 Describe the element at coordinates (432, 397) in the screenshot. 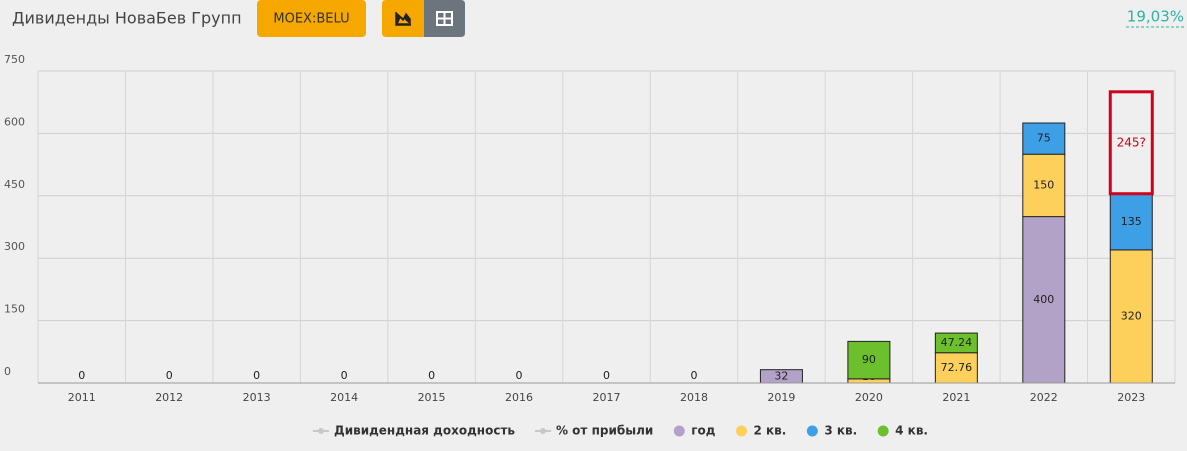

I see `x-tick-label: 2015` at that location.